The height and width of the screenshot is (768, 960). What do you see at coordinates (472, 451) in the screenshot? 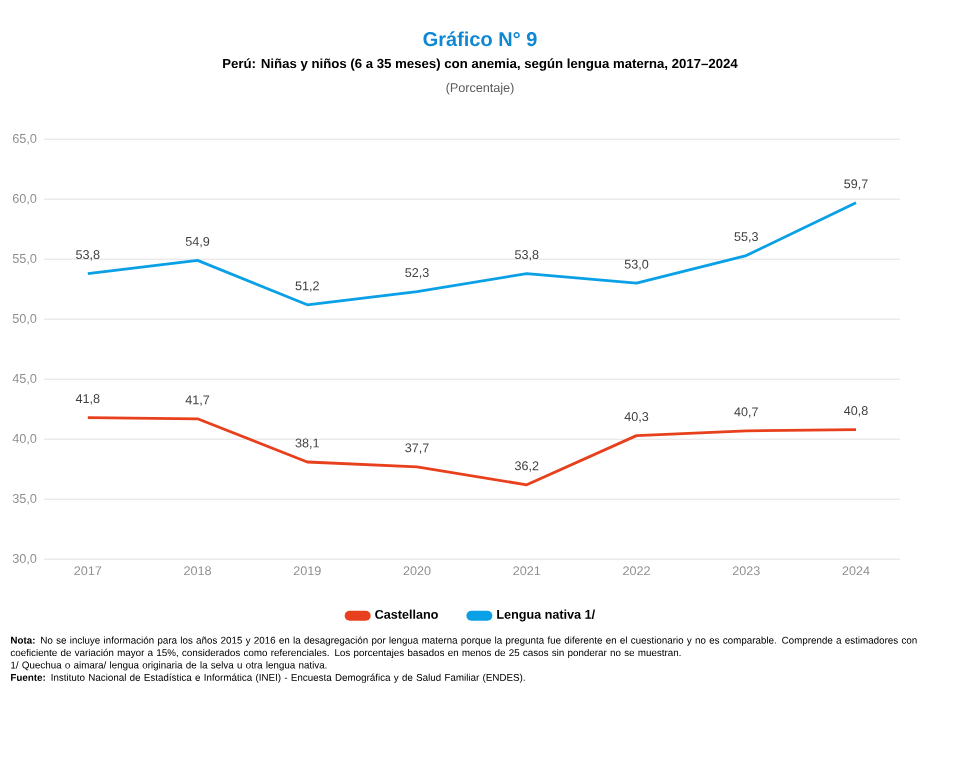
I see `line-series` at bounding box center [472, 451].